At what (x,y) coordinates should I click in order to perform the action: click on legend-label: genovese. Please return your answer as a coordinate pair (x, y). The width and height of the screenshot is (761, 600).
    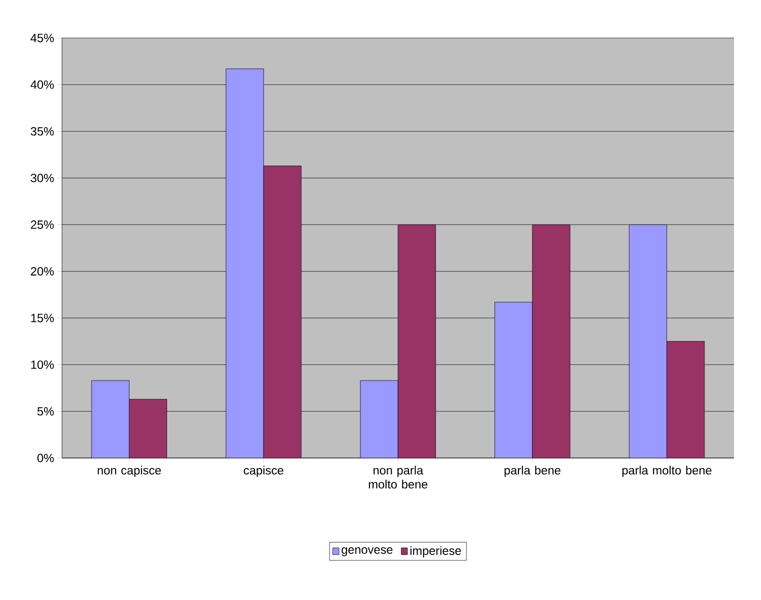
    Looking at the image, I should click on (367, 551).